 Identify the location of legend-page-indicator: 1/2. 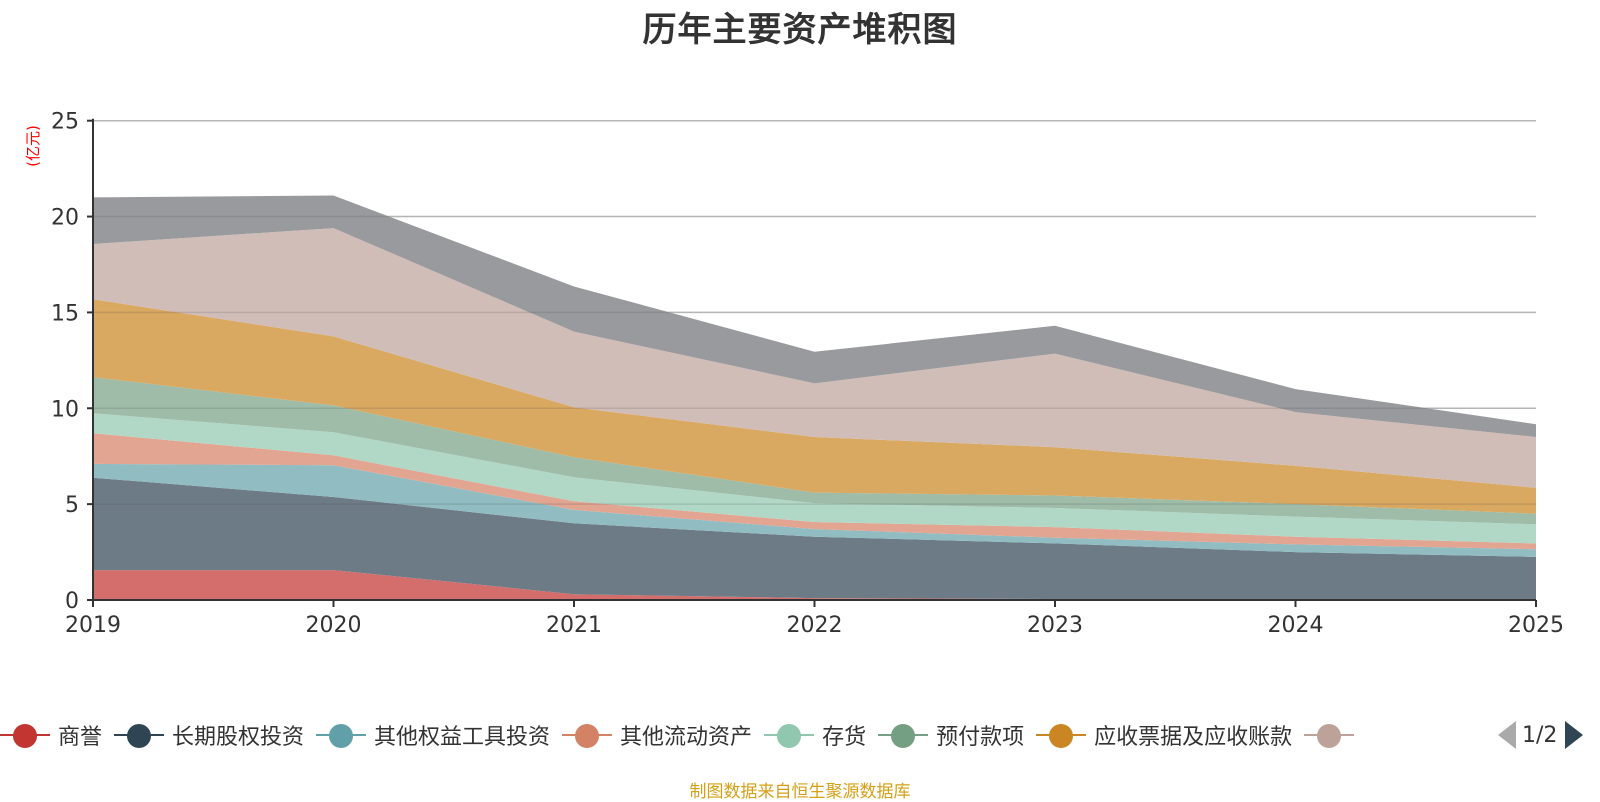
(1540, 735).